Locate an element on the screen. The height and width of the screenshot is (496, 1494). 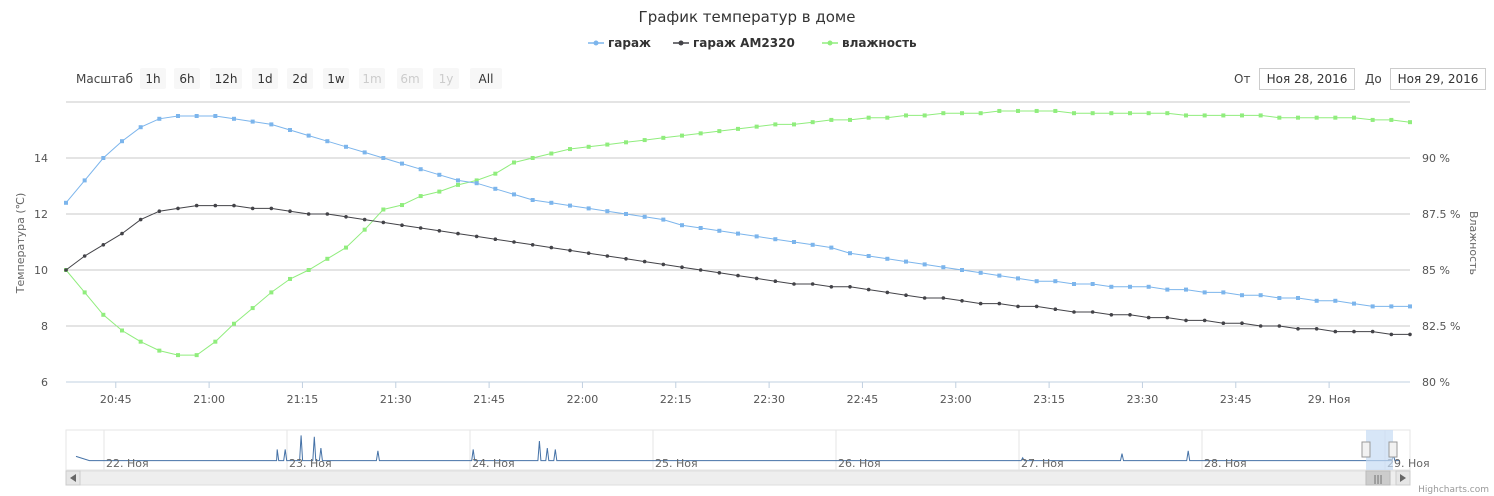
range-button-1y: 1y is located at coordinates (446, 78).